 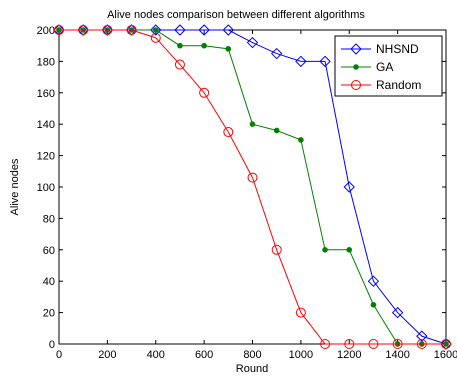 I want to click on legend-marker-random, so click(x=356, y=85).